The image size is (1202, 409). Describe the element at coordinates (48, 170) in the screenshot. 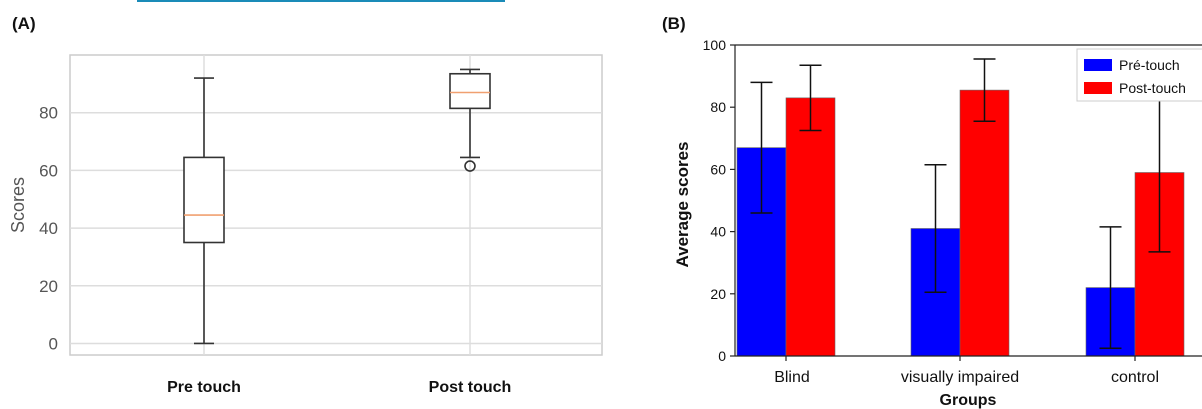

I see `y-tick-label-a: 60` at that location.